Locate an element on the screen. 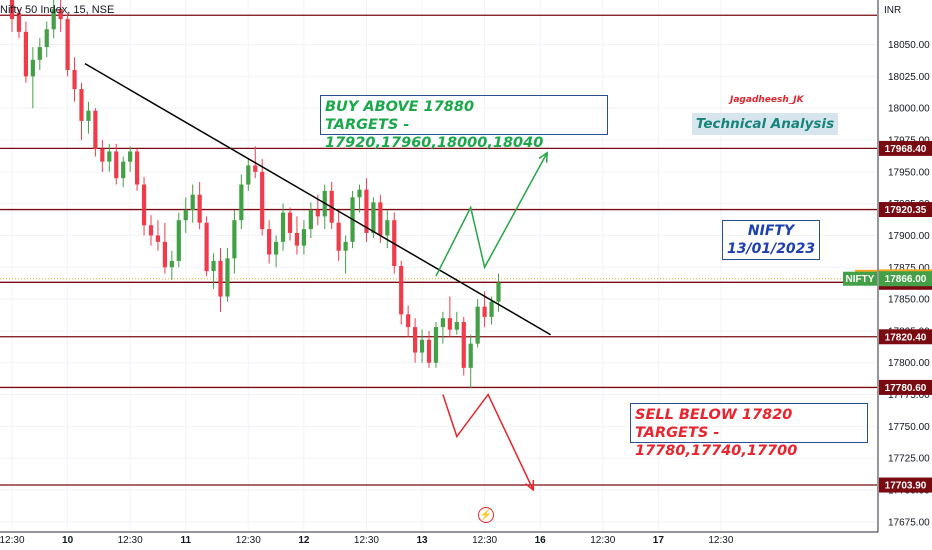 The height and width of the screenshot is (550, 932). time-tick-label: 13 is located at coordinates (422, 540).